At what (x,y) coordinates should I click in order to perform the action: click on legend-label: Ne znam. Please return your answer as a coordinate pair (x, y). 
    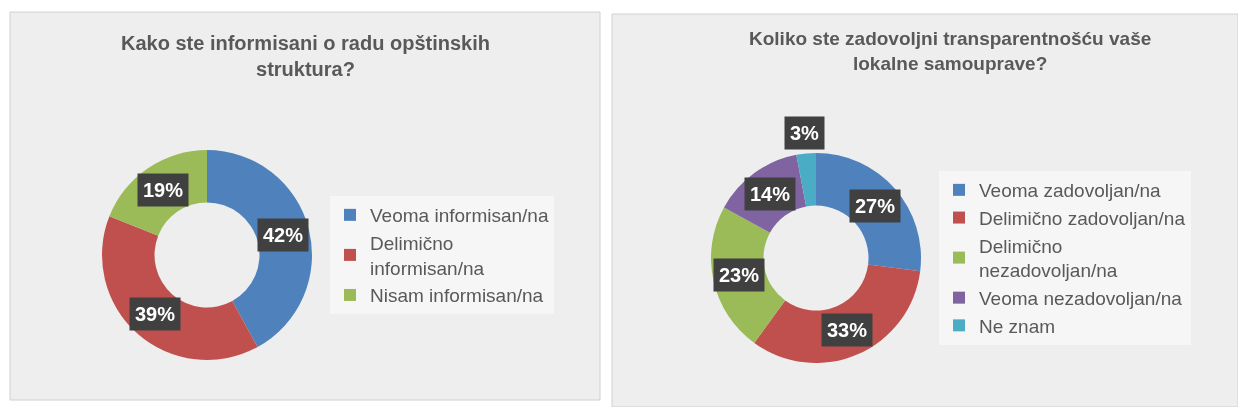
    Looking at the image, I should click on (1017, 326).